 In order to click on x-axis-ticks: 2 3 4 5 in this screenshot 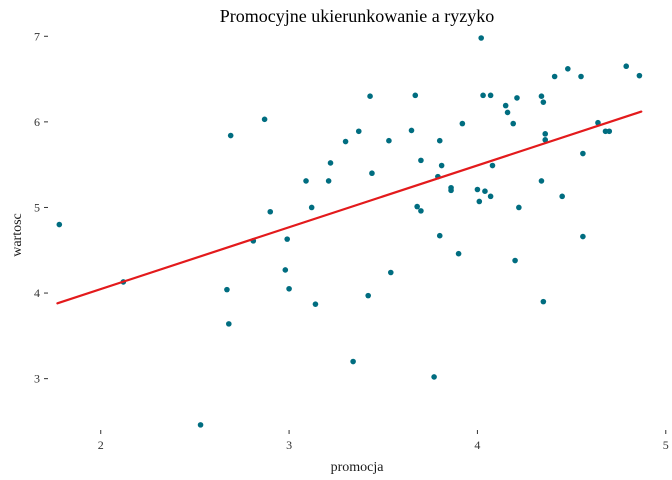, I will do `click(383, 441)`.